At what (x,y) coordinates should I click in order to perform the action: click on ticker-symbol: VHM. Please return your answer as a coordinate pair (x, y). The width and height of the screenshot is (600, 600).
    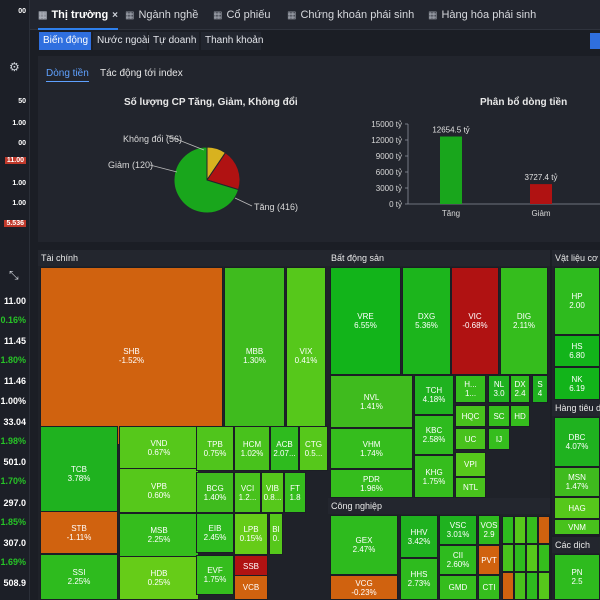
    Looking at the image, I should click on (371, 444).